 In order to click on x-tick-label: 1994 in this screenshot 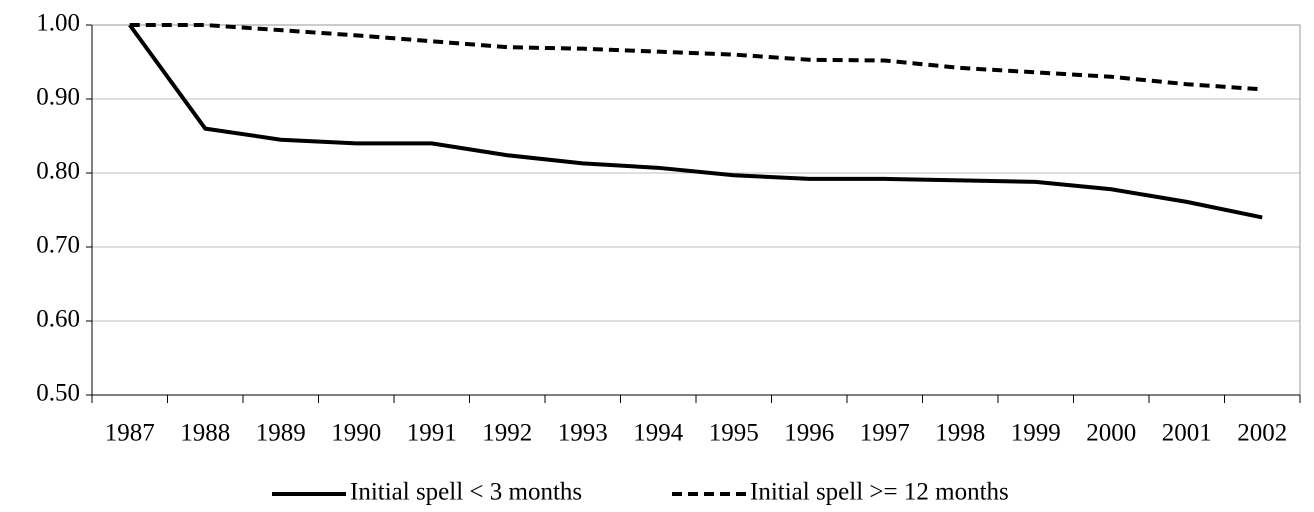, I will do `click(658, 433)`.